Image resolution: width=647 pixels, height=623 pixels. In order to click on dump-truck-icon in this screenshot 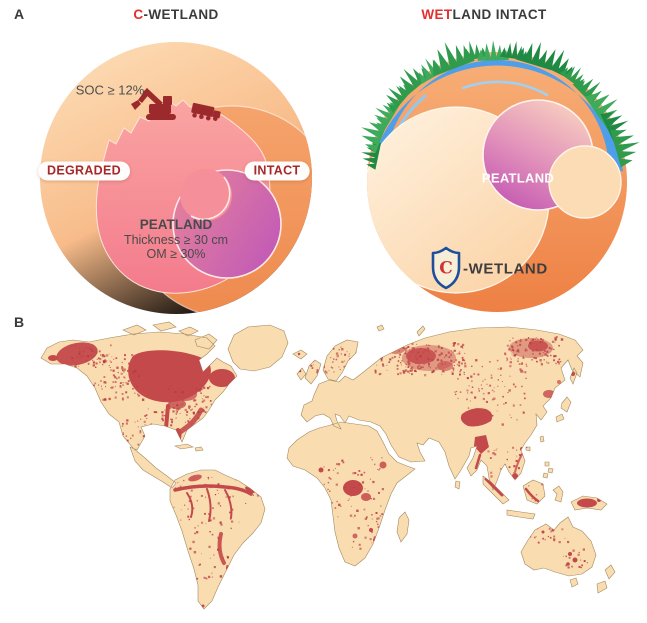, I will do `click(206, 111)`.